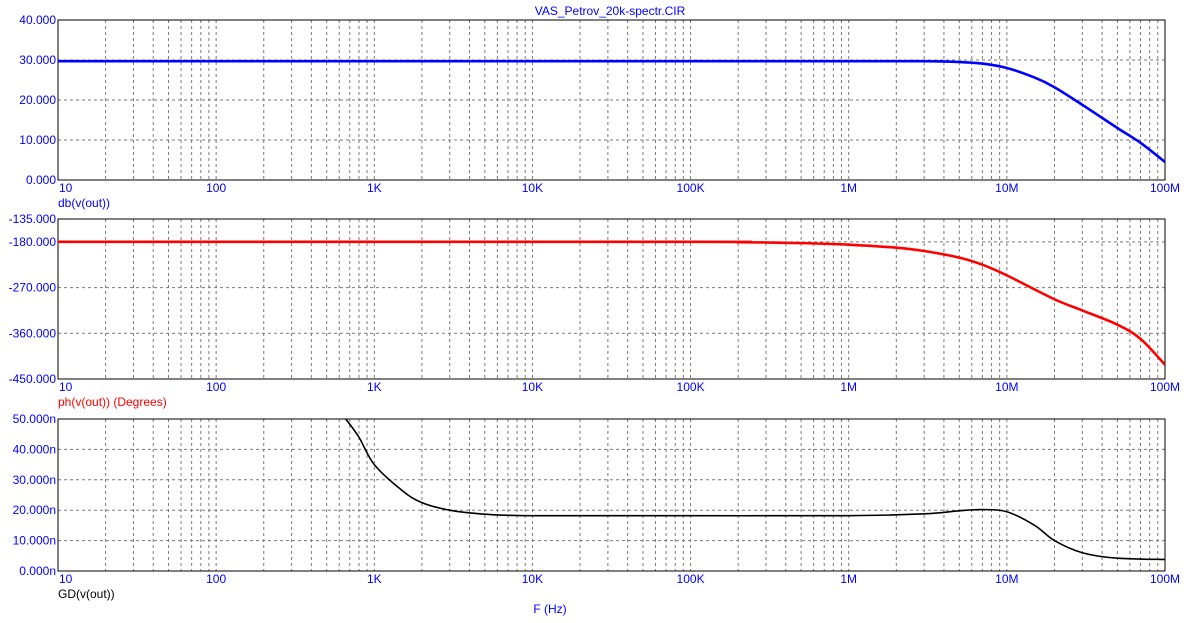  Describe the element at coordinates (34, 480) in the screenshot. I see `y-tick-label: 30.000n` at that location.